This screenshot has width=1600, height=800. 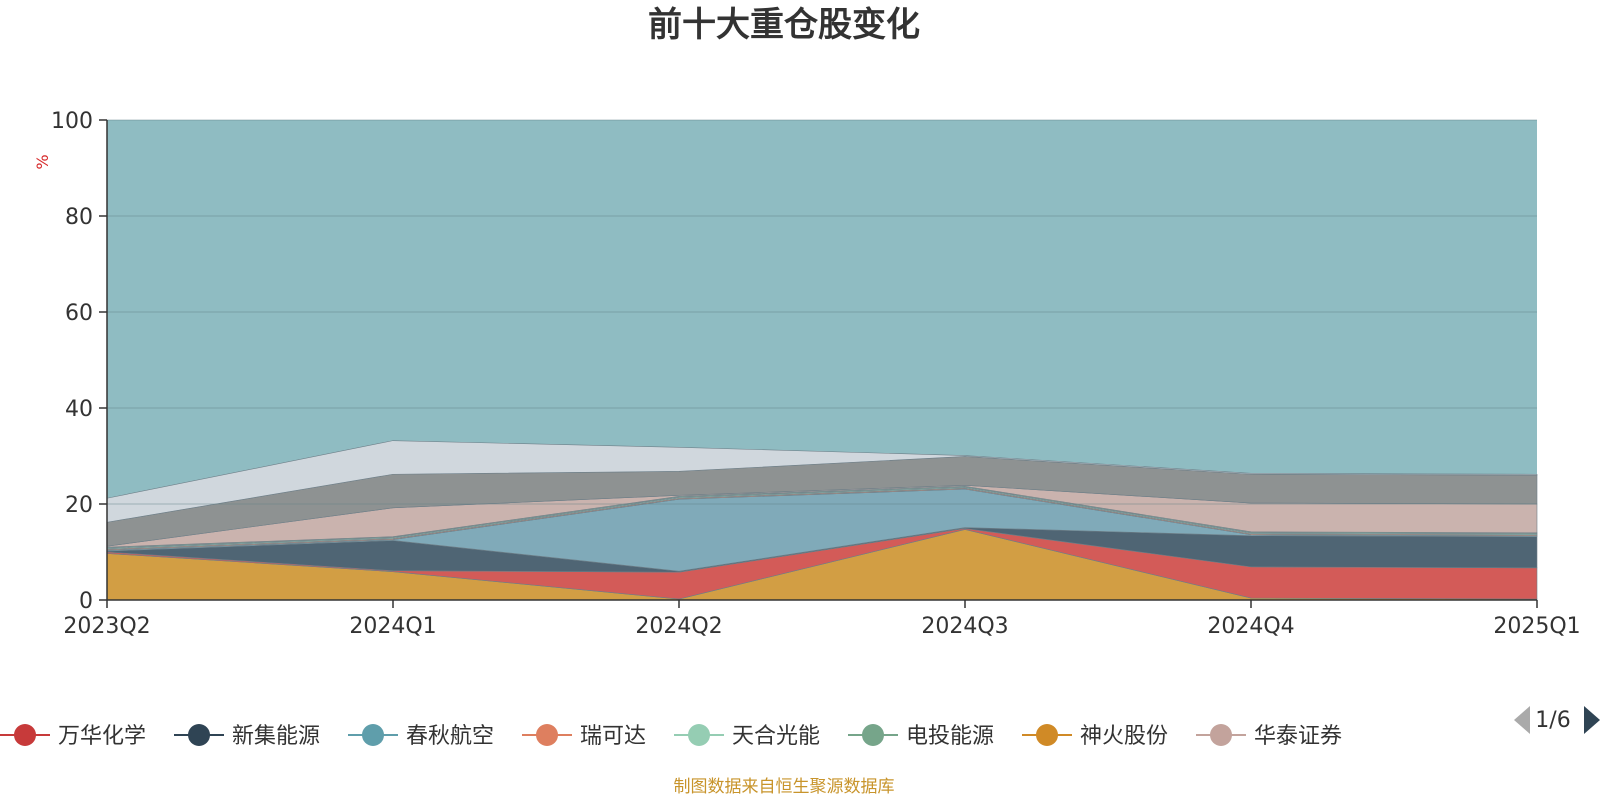 I want to click on legend: 万华化学 新集能源 春秋航空 瑞可达 天合光能 电投能源 神火股份 华泰证券, so click(x=671, y=736).